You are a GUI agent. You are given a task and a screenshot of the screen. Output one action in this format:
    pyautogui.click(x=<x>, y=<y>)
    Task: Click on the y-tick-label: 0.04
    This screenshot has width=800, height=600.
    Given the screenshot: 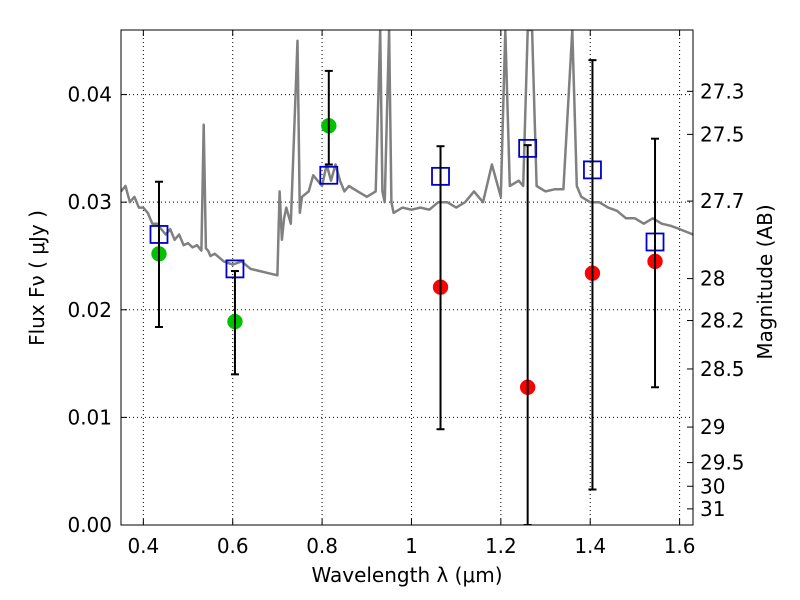 What is the action you would take?
    pyautogui.click(x=89, y=95)
    